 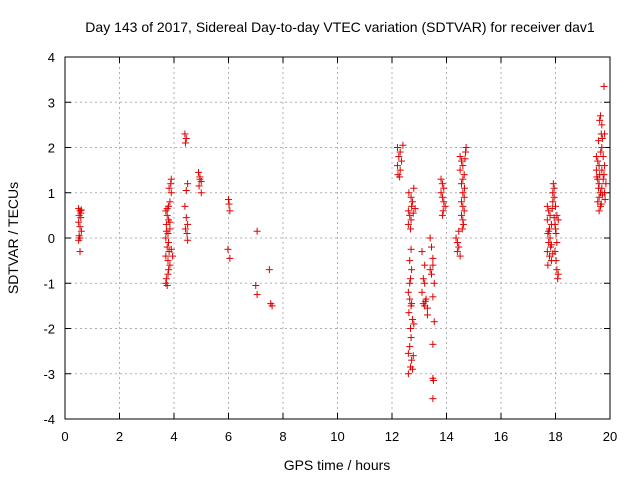 I want to click on x-tick-label: 14, so click(x=446, y=436).